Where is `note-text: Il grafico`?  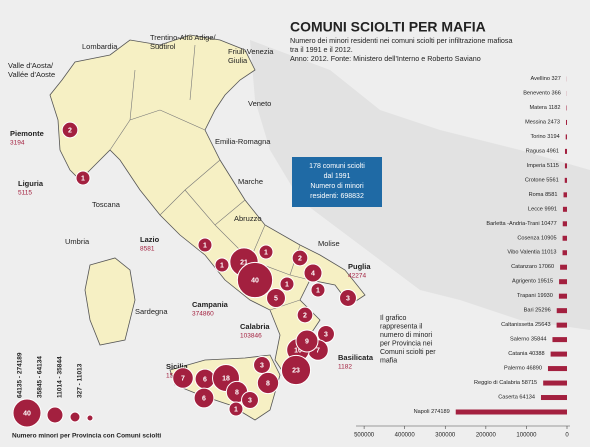
note-text: Il grafico is located at coordinates (393, 318).